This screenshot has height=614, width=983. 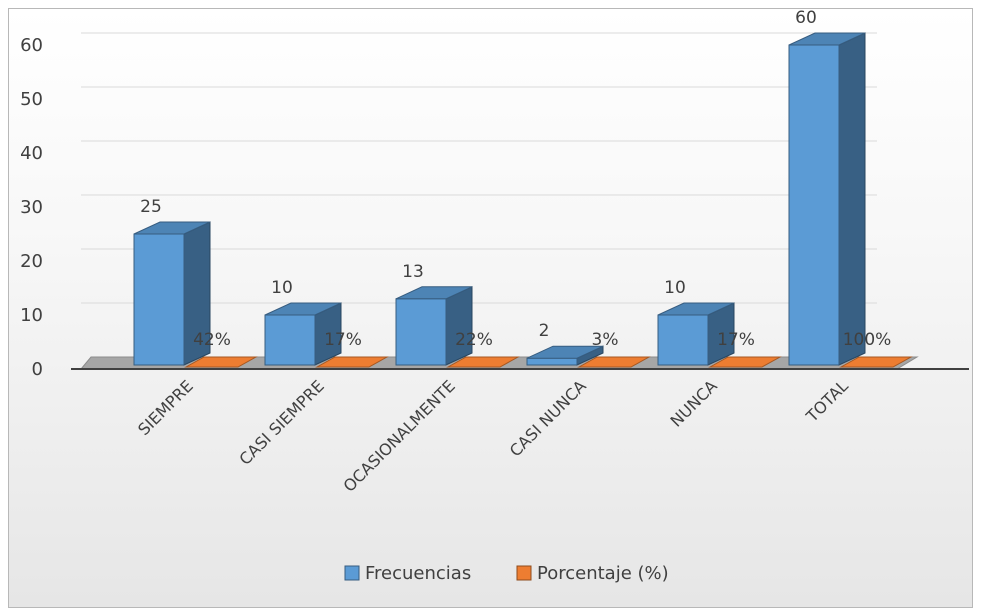 I want to click on y-tick-label: 30, so click(x=31, y=207).